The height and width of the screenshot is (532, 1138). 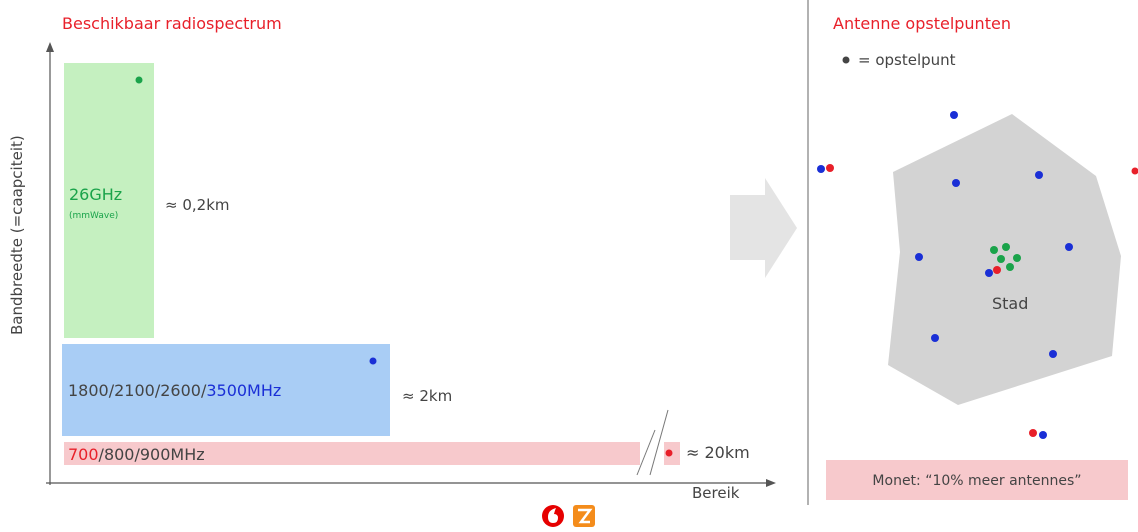 What do you see at coordinates (427, 396) in the screenshot?
I see `band-range: ≈ 2km` at bounding box center [427, 396].